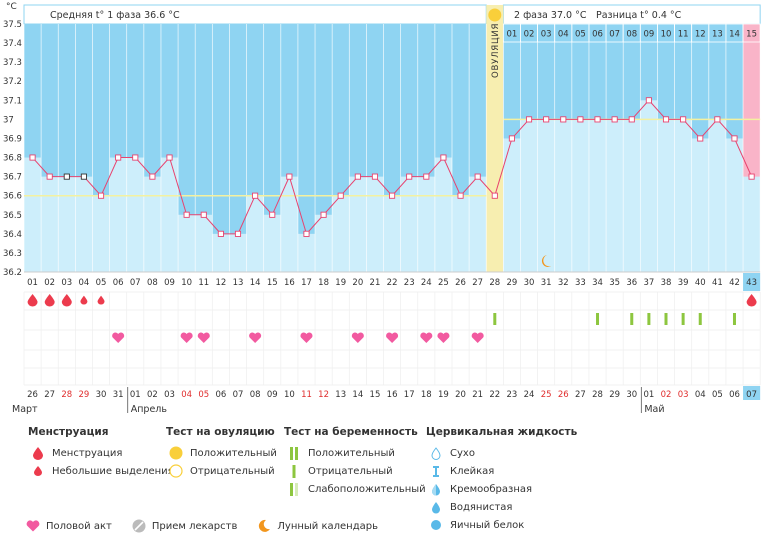  Describe the element at coordinates (375, 395) in the screenshot. I see `calendar-date-label: 15` at that location.